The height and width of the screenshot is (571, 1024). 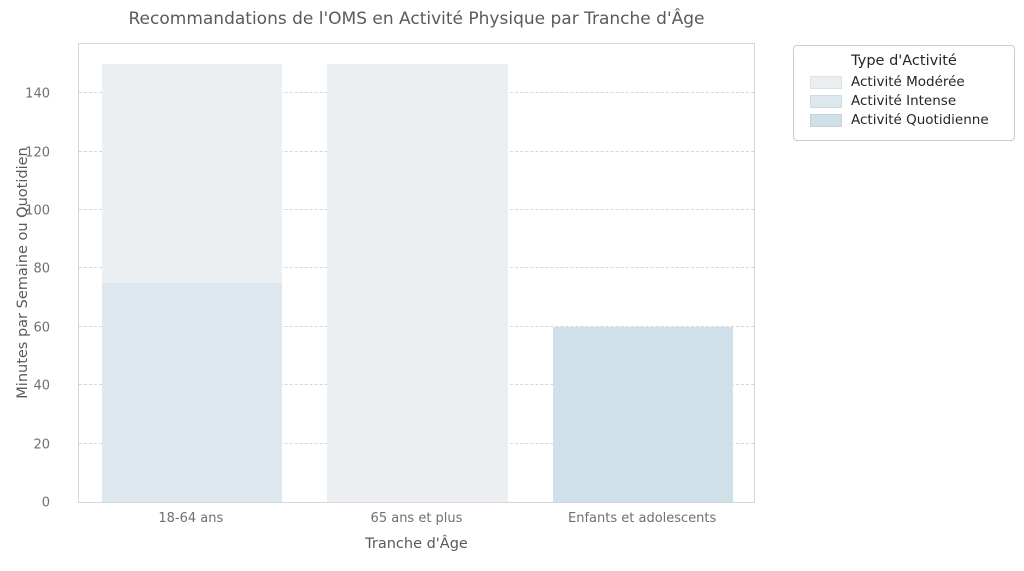 What do you see at coordinates (45, 503) in the screenshot?
I see `ytick-0: 0` at bounding box center [45, 503].